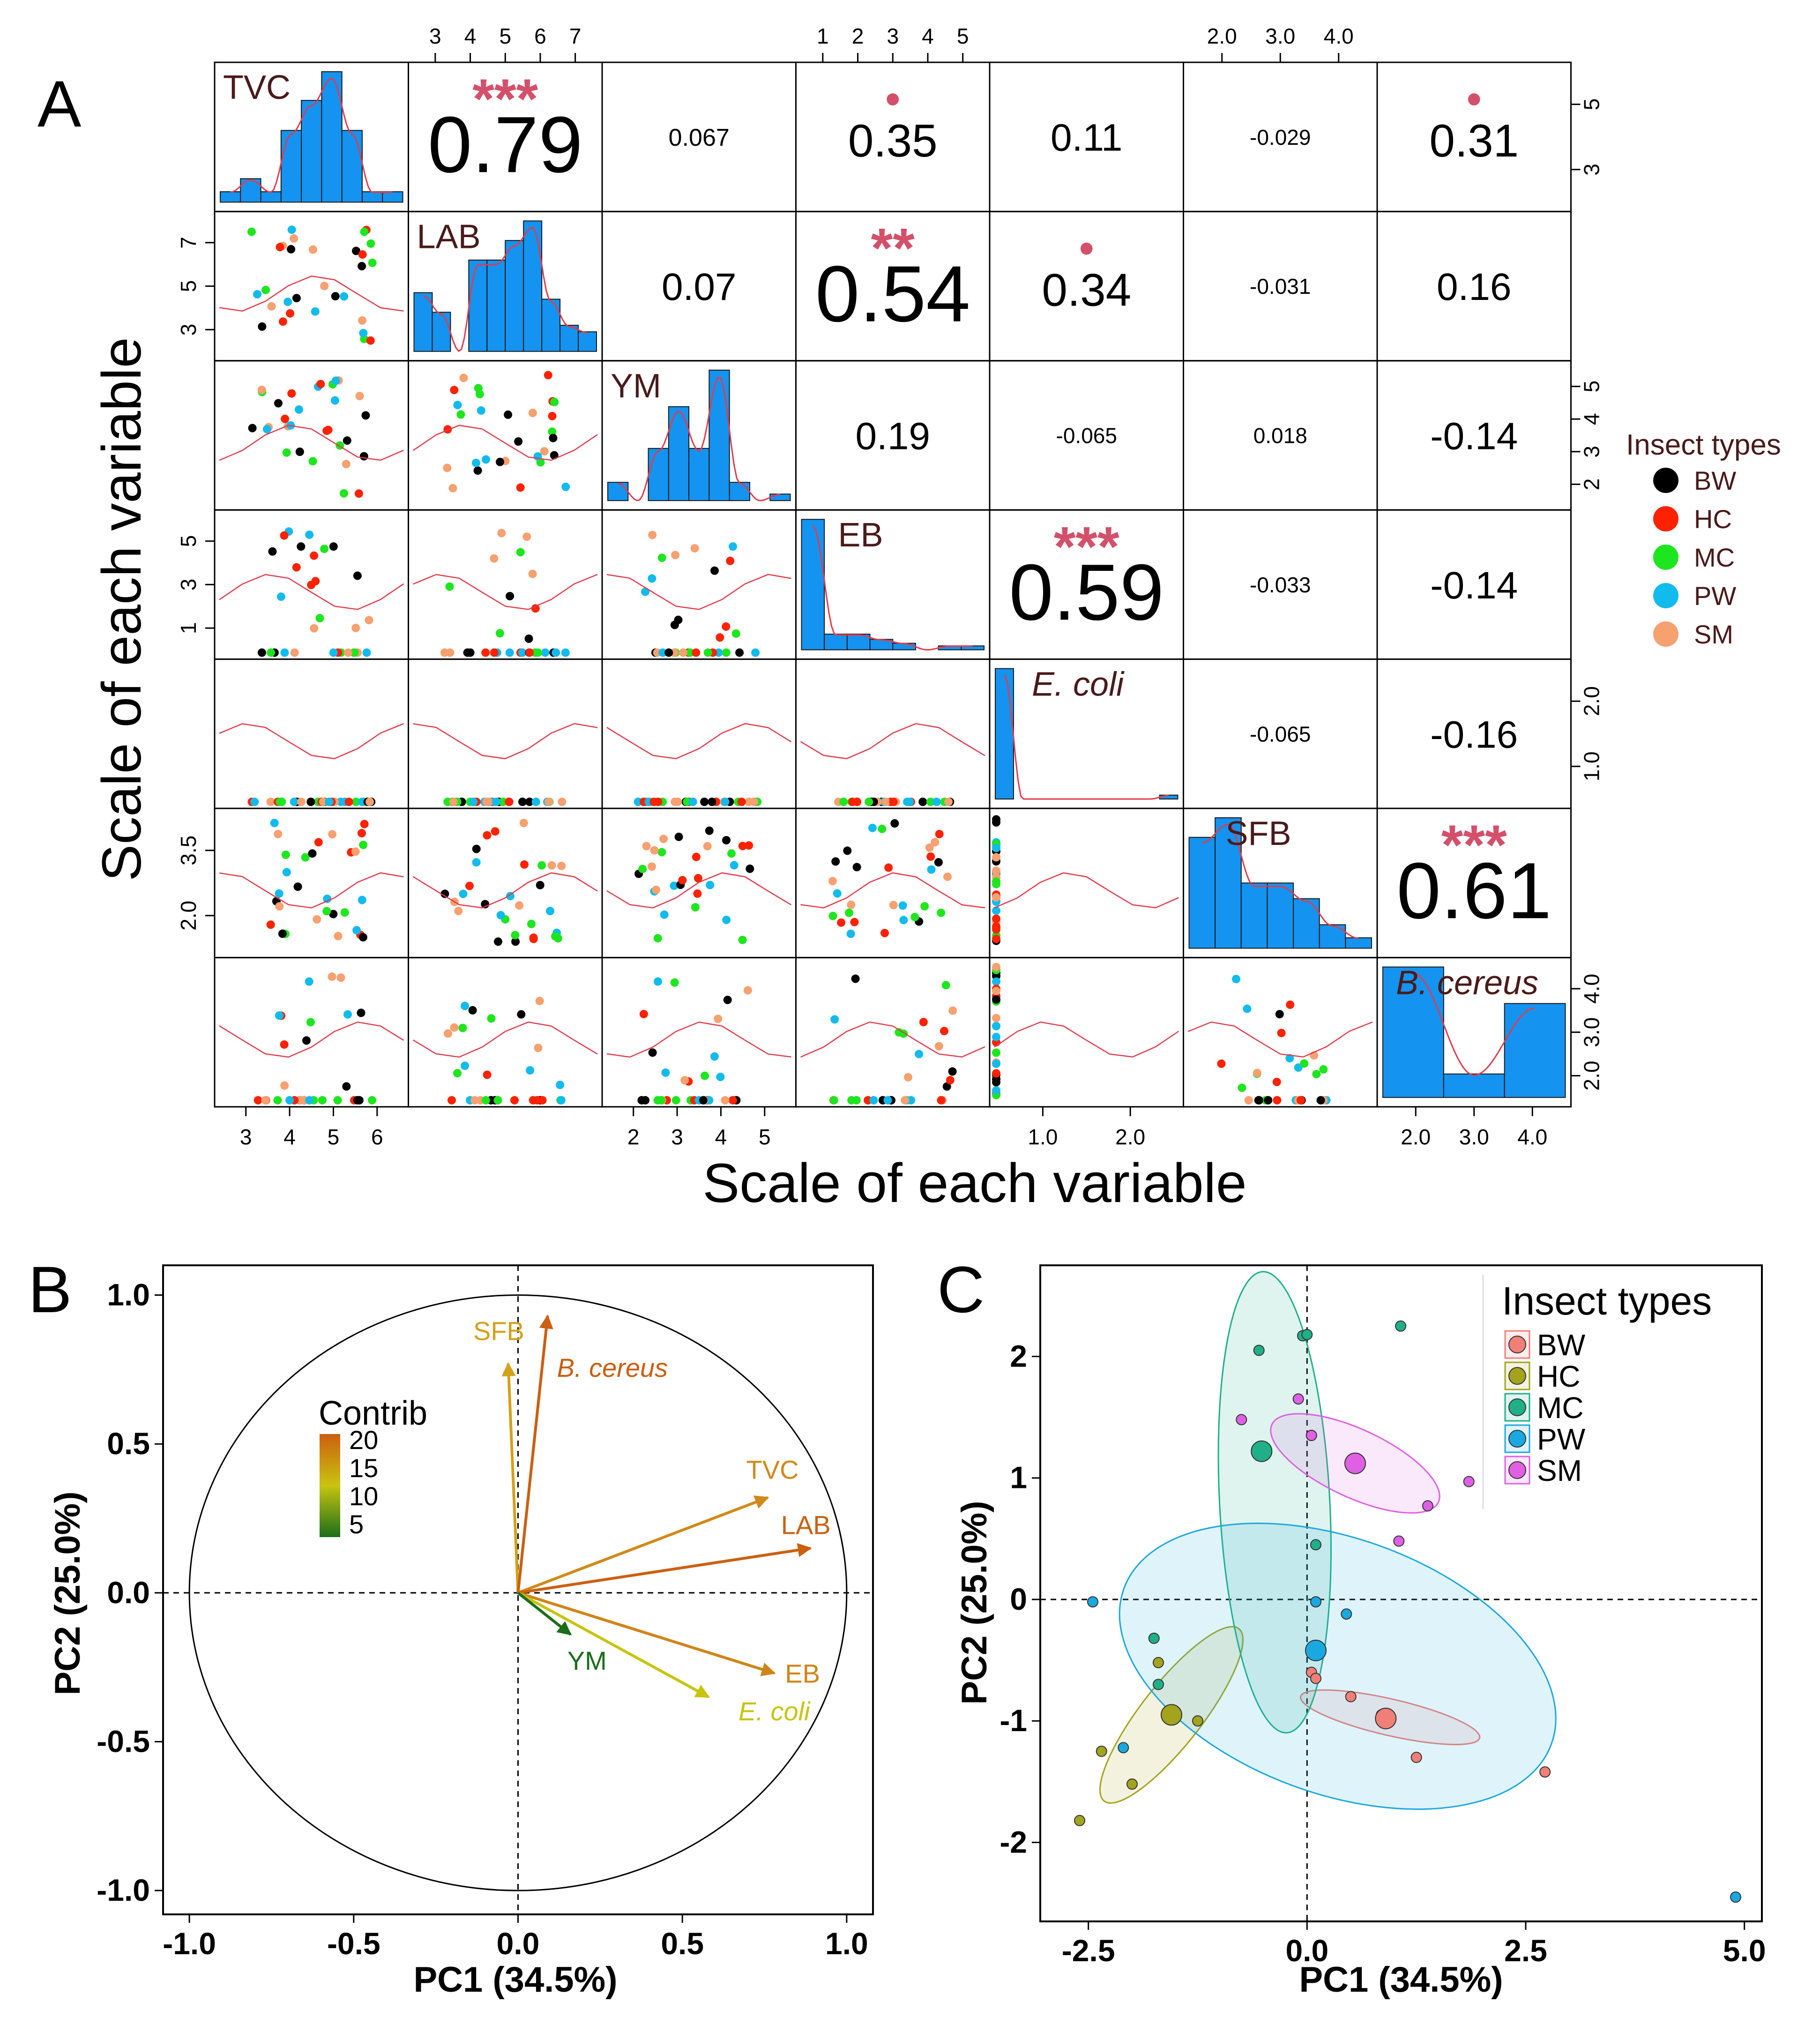 The height and width of the screenshot is (2017, 1820). Describe the element at coordinates (257, 87) in the screenshot. I see `variable-name: TVC` at that location.